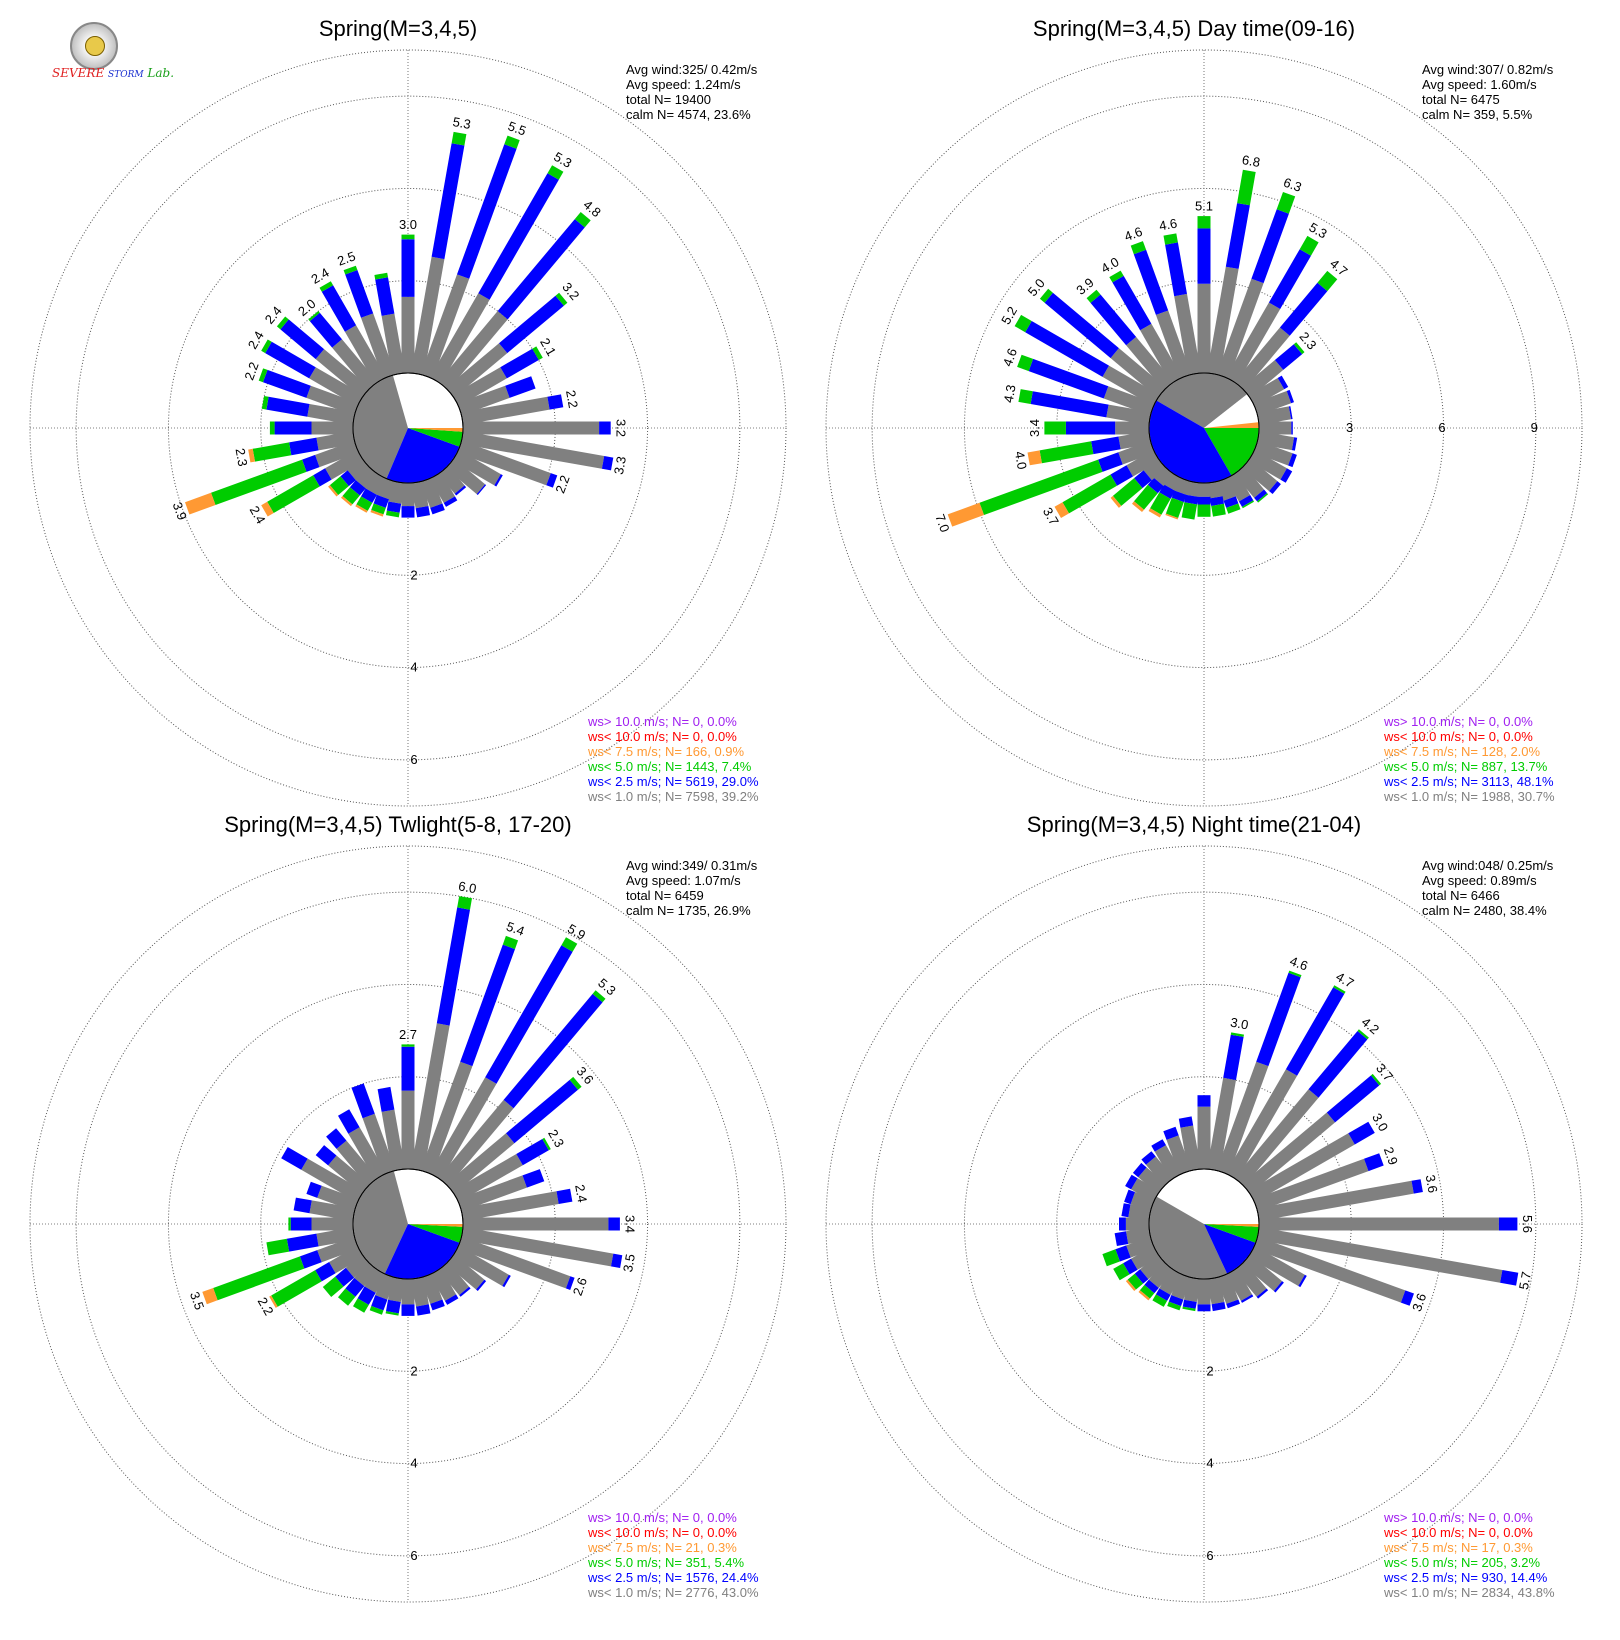 This screenshot has width=1620, height=1640. I want to click on bar-label: 3.4, so click(1034, 428).